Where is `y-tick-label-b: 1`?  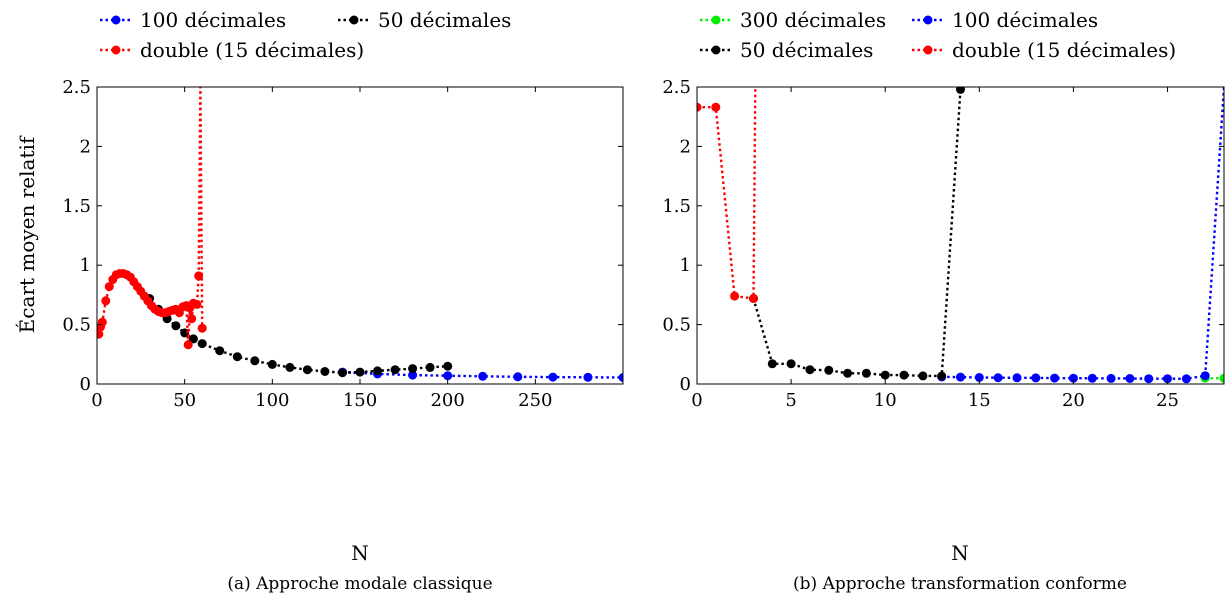
y-tick-label-b: 1 is located at coordinates (685, 265).